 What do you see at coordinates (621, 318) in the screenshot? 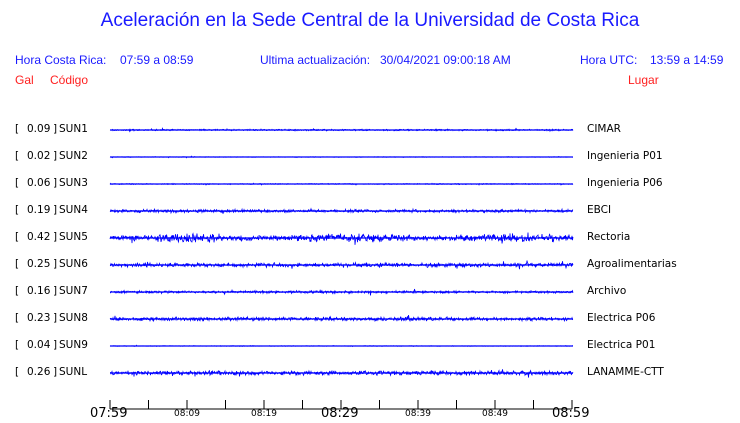
I see `station-place: Electrica P06` at bounding box center [621, 318].